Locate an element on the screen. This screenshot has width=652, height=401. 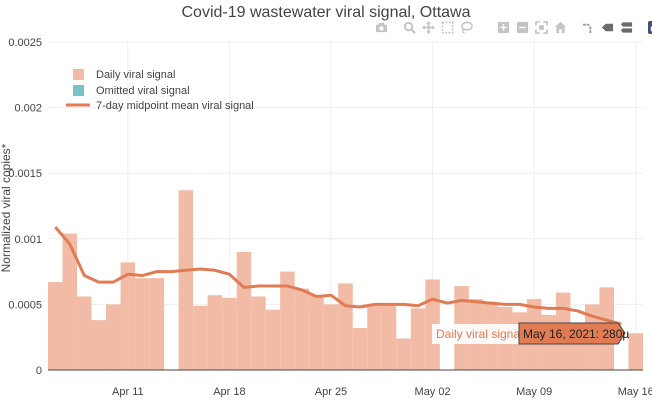
y-axis-label: Normalized viral copies* is located at coordinates (6, 207).